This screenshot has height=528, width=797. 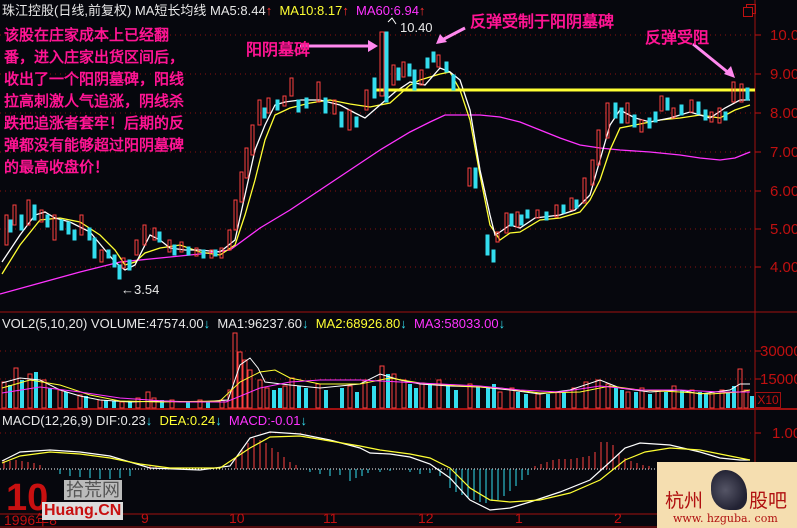 I want to click on ma10-value: MA10:8.17, so click(x=311, y=10).